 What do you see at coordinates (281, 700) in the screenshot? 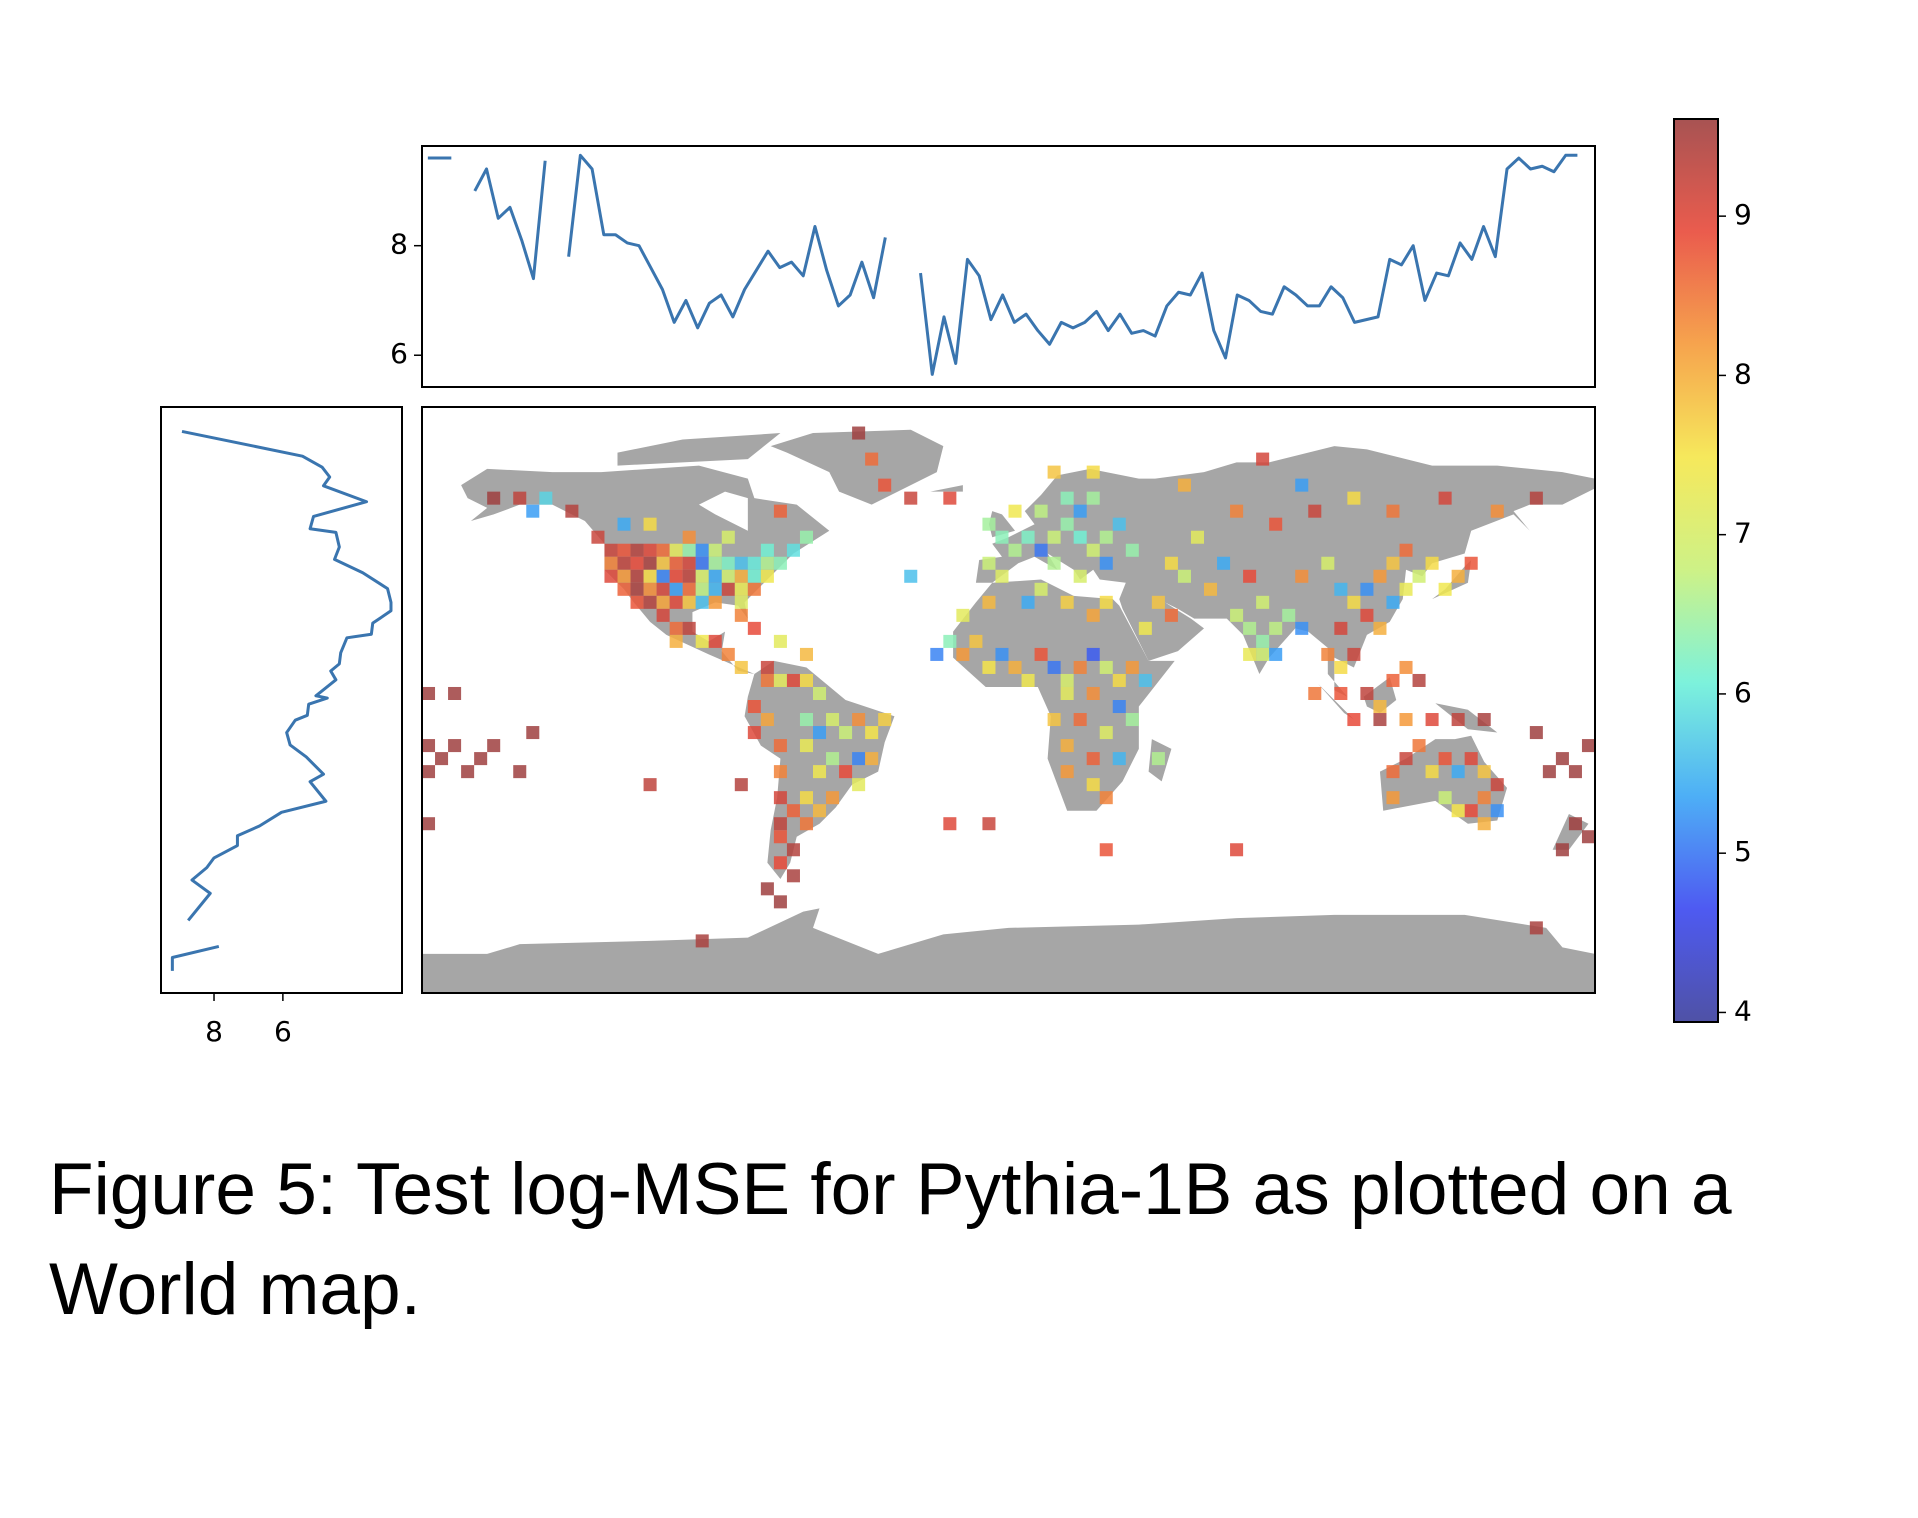
I see `line` at bounding box center [281, 700].